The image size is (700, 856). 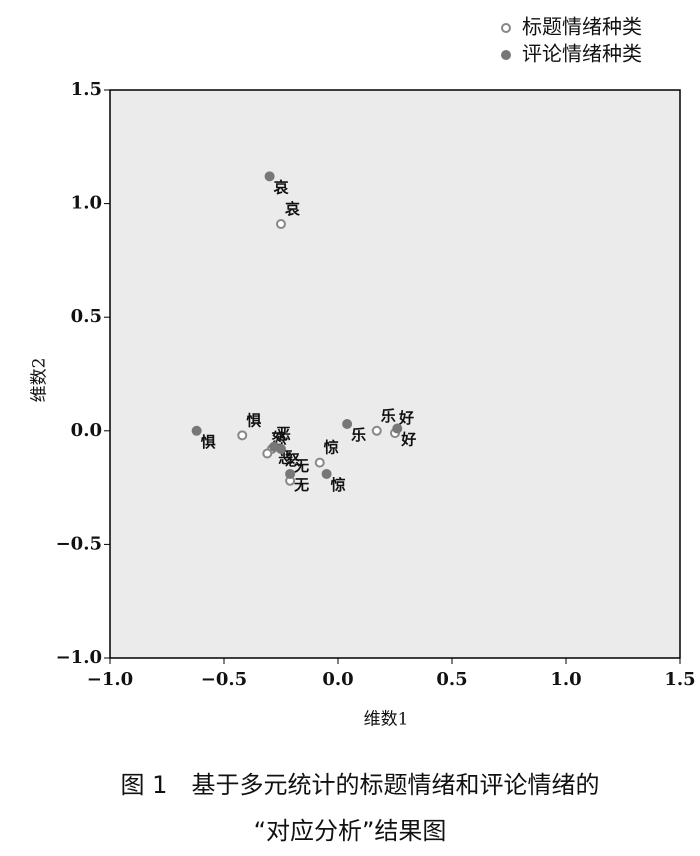 I want to click on point-label: 恶, so click(x=283, y=434).